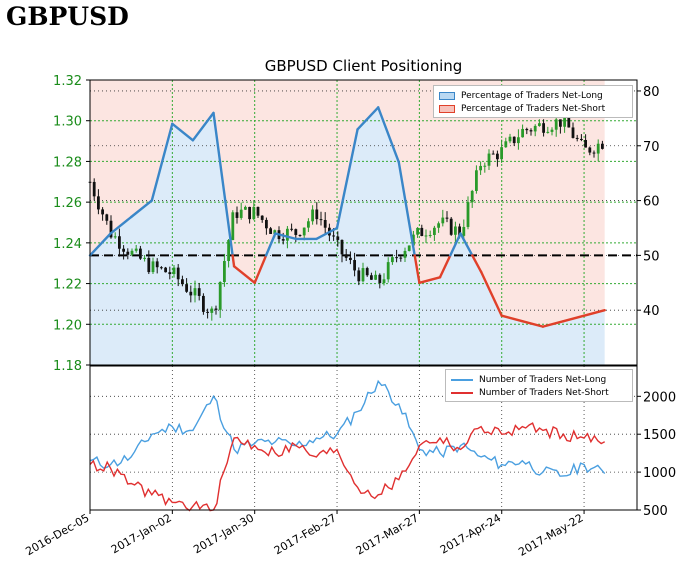 This screenshot has width=680, height=565. What do you see at coordinates (363, 66) in the screenshot?
I see `chart-title: GBPUSD Client Positioning` at bounding box center [363, 66].